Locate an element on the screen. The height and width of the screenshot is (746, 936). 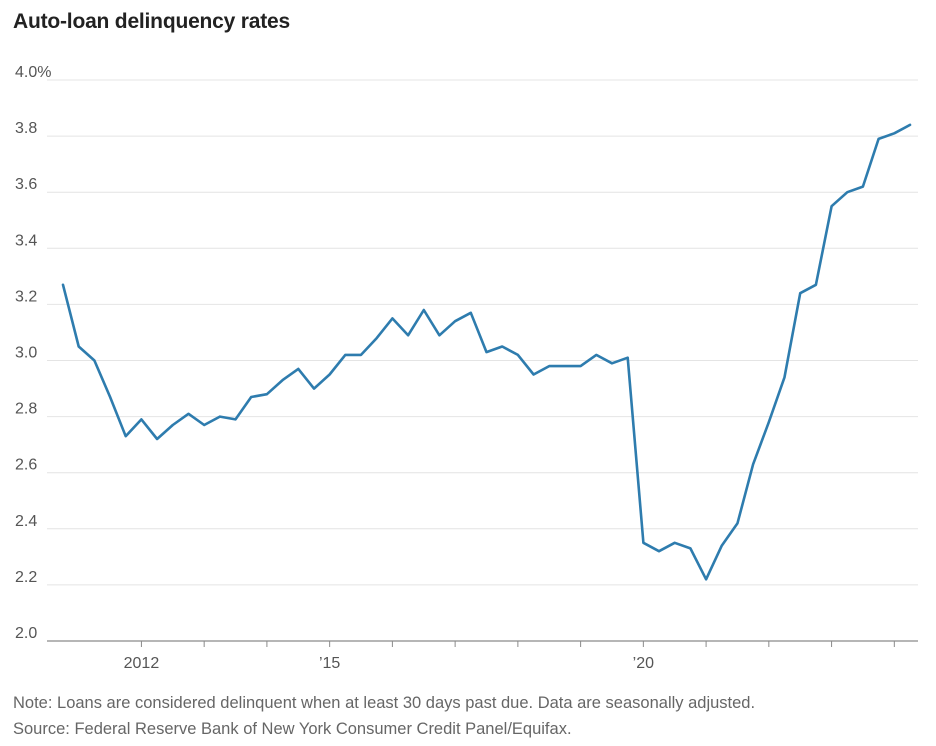
y-axis: 2.0 2.2 2.4 2.6 2.8 3.0 3.2 3.4 3.6 3.8 4.0% is located at coordinates (33, 353).